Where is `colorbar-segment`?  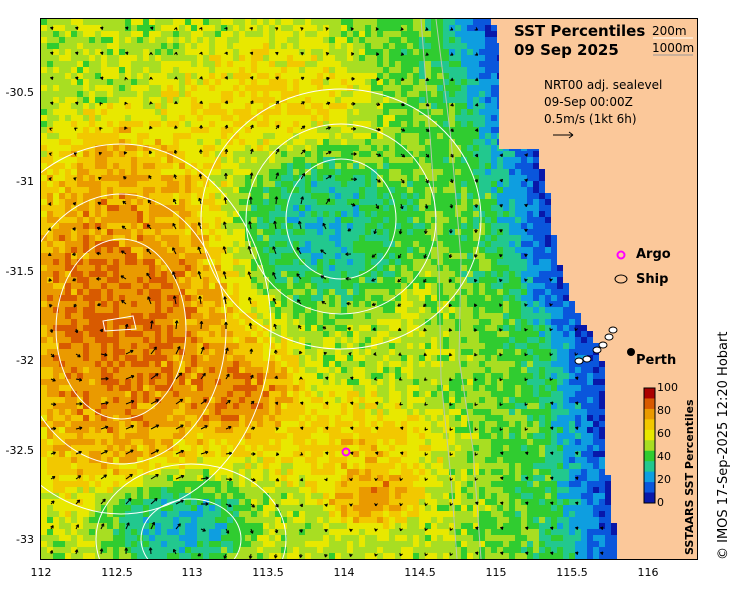 colorbar-segment is located at coordinates (649, 477).